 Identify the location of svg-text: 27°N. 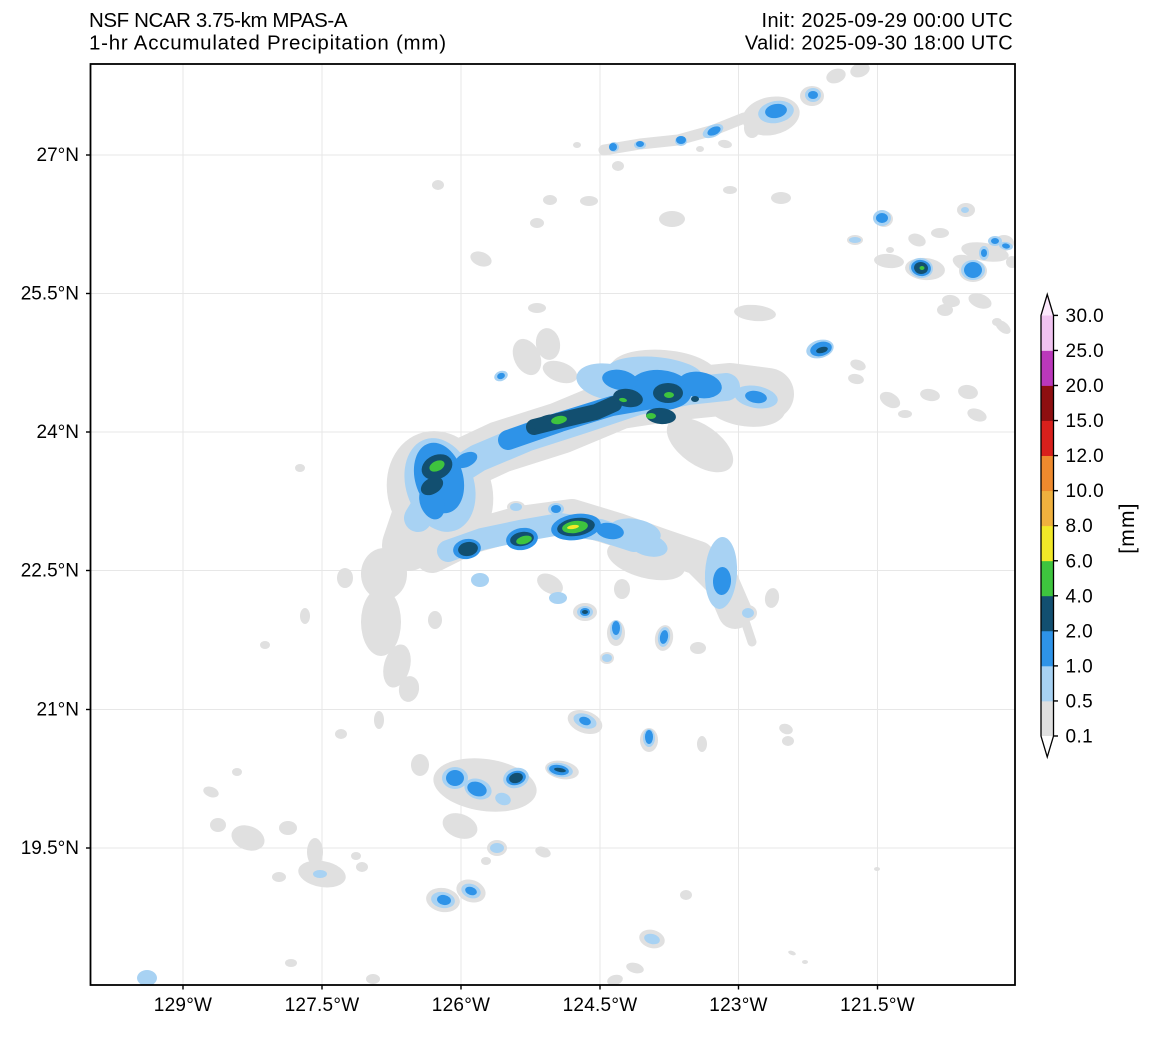
(58, 155).